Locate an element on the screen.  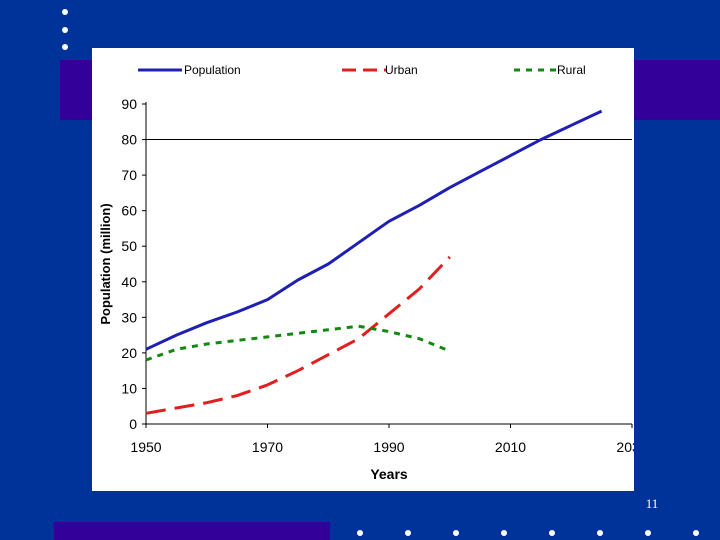
y-tick-label: 60 is located at coordinates (129, 211).